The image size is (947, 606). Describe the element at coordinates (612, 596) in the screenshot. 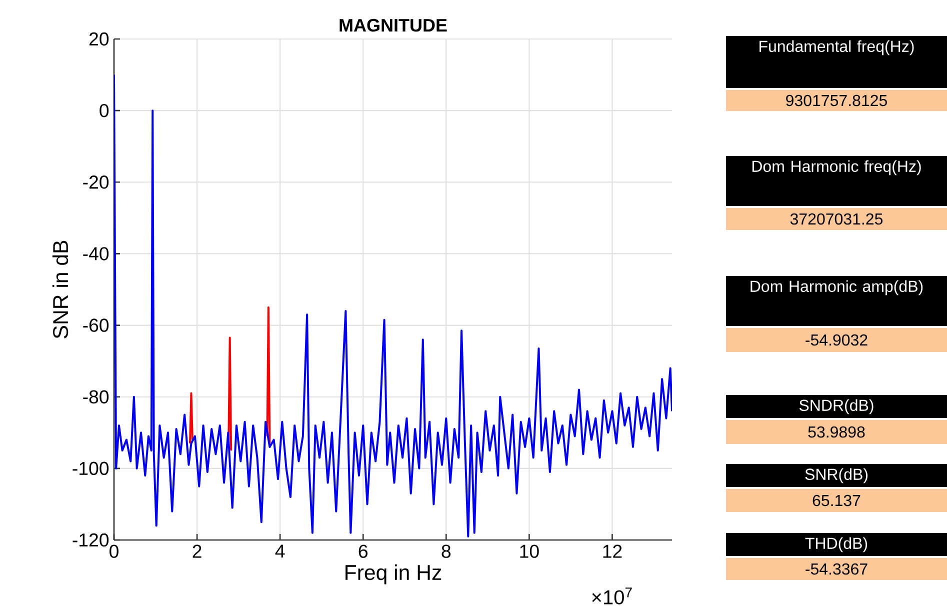

I see `text: ×10$^{7}$` at that location.